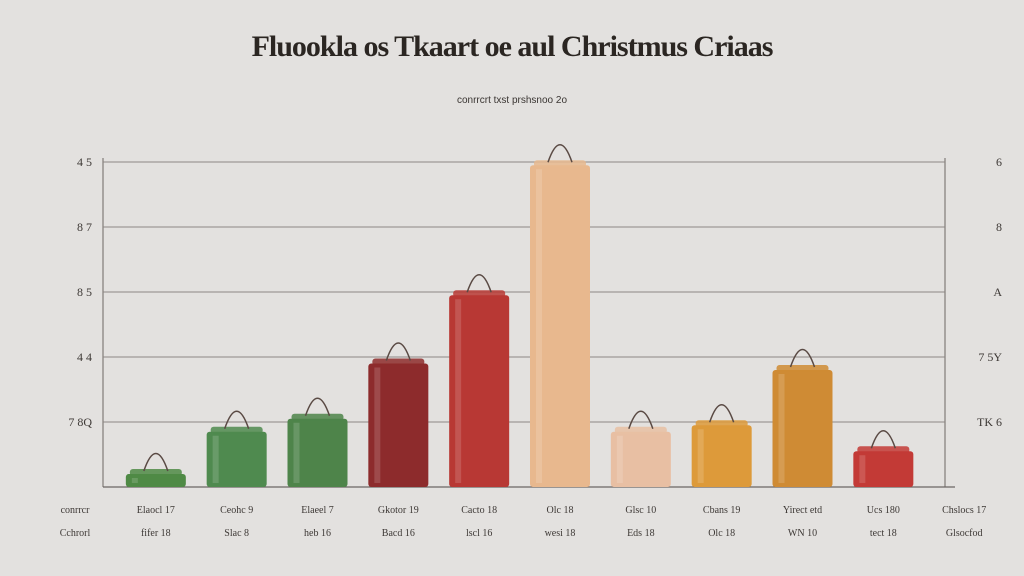 The width and height of the screenshot is (1024, 576). Describe the element at coordinates (479, 533) in the screenshot. I see `x-tick-label-line2: lscl 16` at that location.